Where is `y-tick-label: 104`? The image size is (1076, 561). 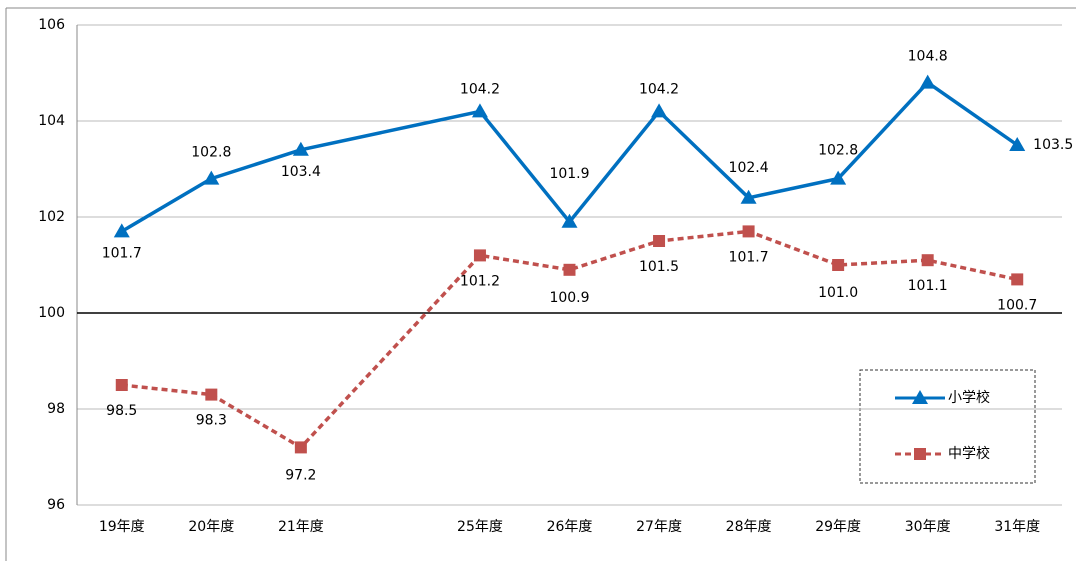
y-tick-label: 104 is located at coordinates (51, 121).